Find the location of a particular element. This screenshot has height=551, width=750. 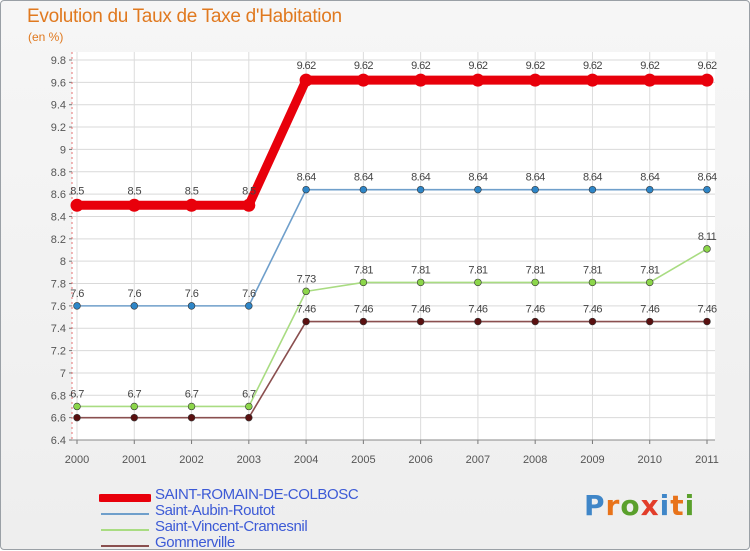

y-tick-label: 8.8 is located at coordinates (58, 173).